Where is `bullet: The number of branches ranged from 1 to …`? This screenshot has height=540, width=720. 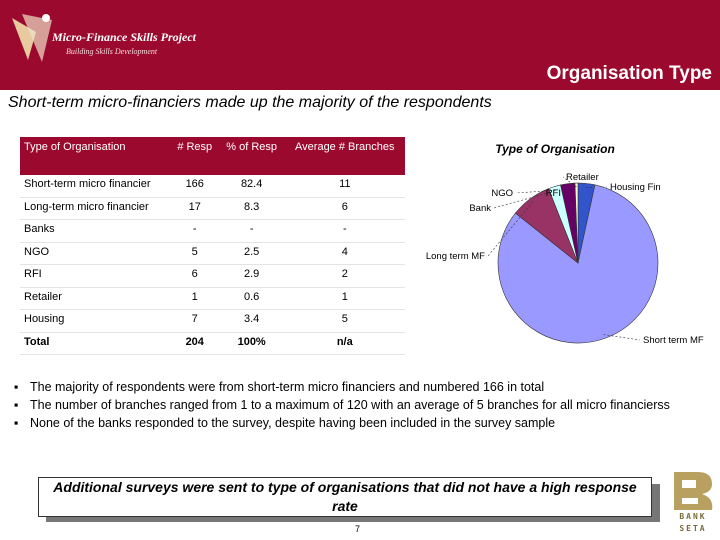 bullet: The number of branches ranged from 1 to … is located at coordinates (359, 405).